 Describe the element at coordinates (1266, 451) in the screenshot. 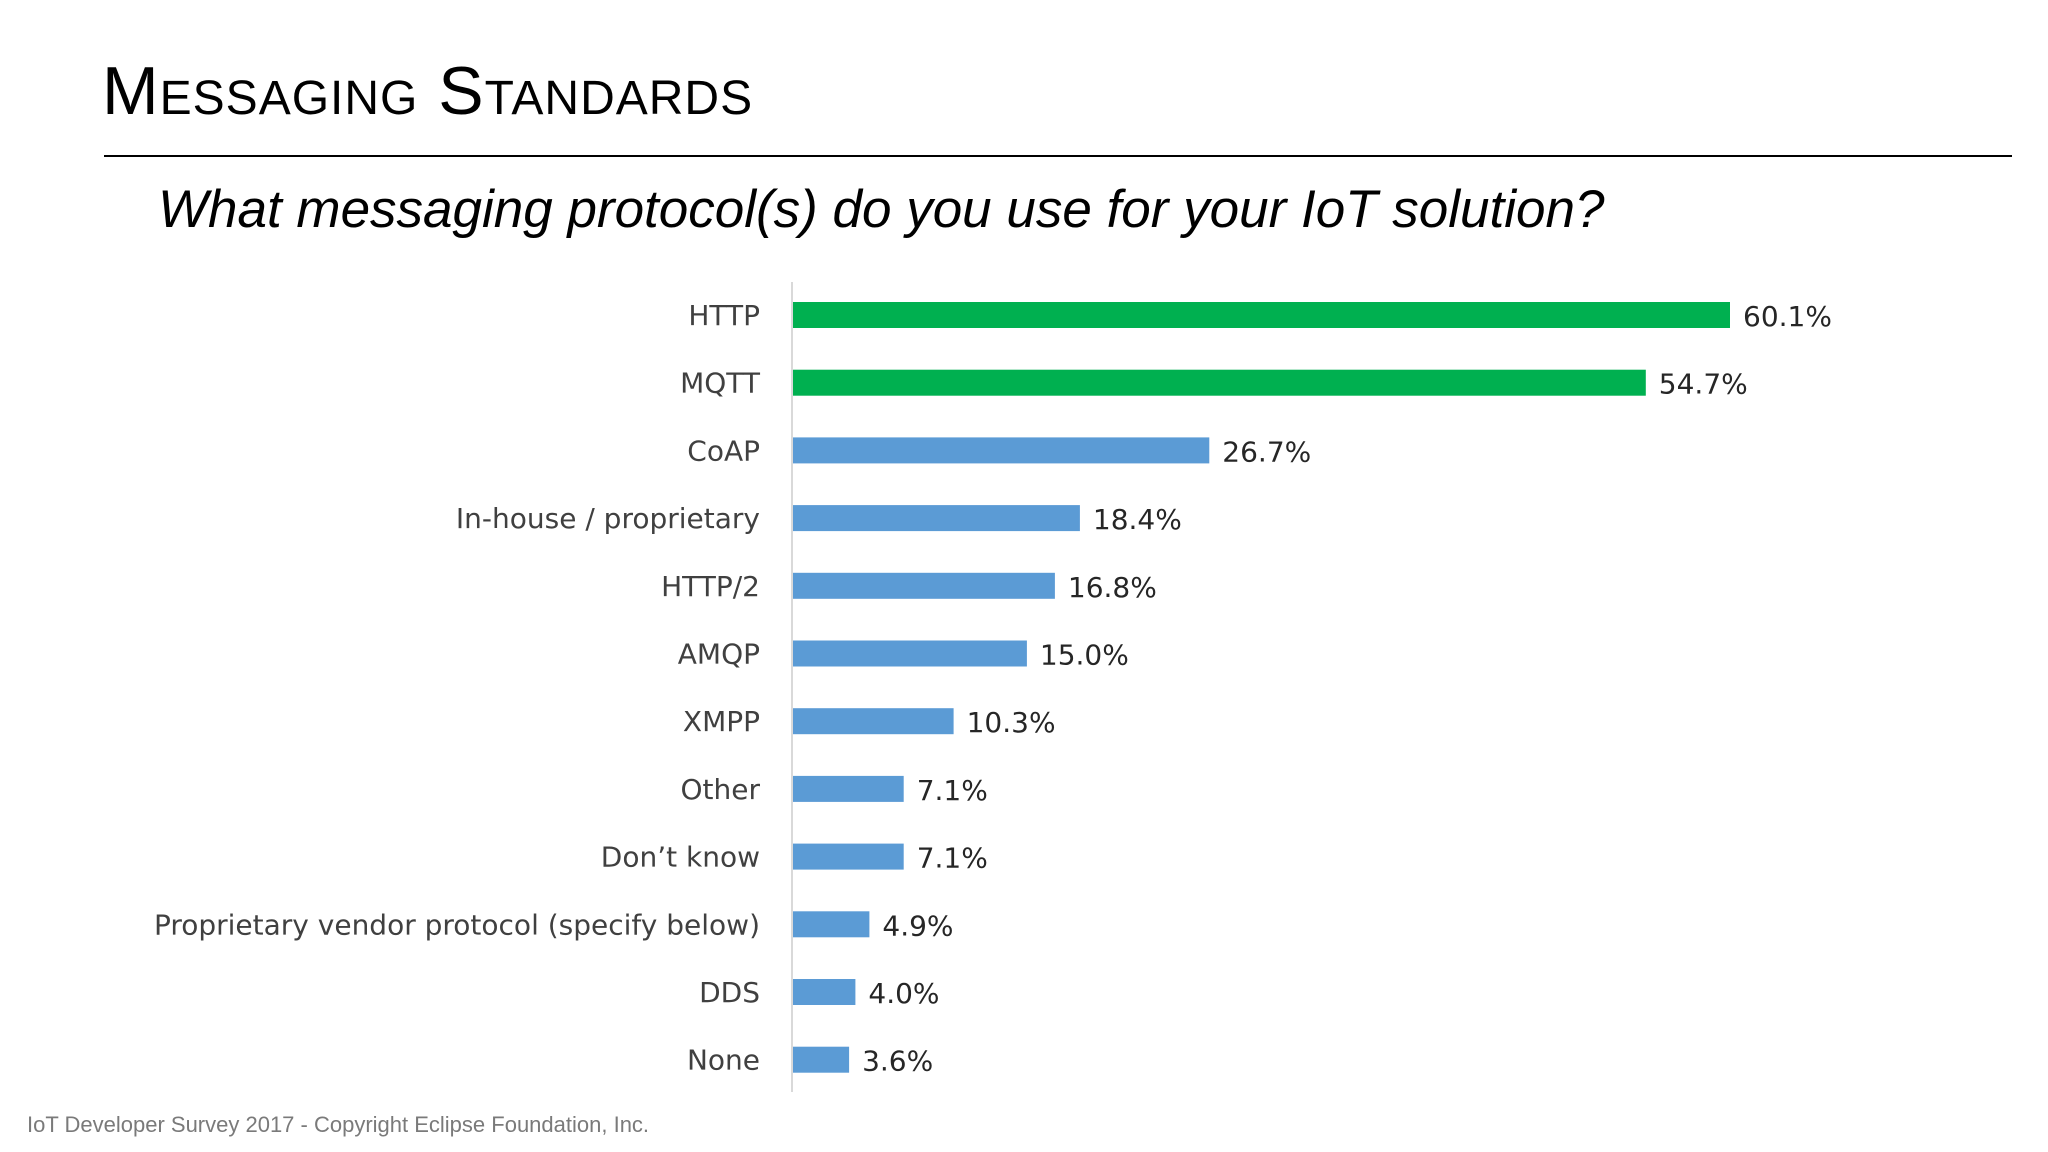

I see `value-label: 26.7%` at that location.